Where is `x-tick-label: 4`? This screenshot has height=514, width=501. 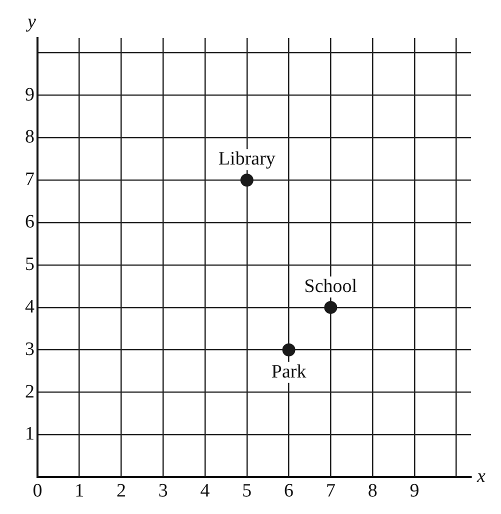
x-tick-label: 4 is located at coordinates (205, 491).